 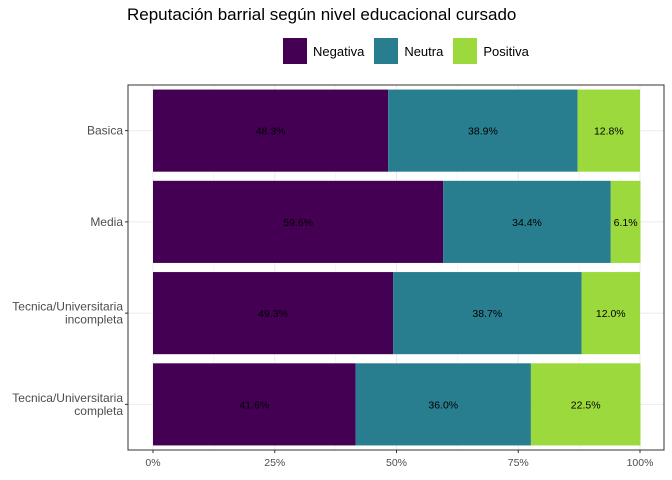 I want to click on y-tick-label-0: Basica, so click(x=105, y=131).